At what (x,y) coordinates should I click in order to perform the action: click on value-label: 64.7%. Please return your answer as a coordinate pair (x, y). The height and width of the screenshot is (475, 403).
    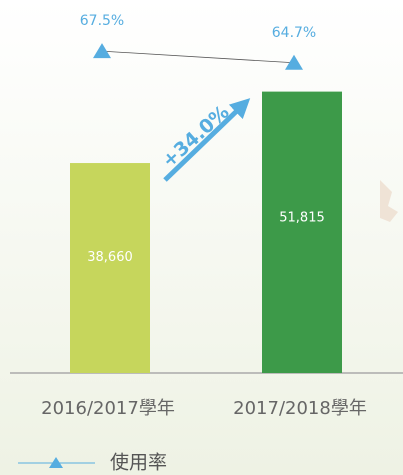
    Looking at the image, I should click on (294, 33).